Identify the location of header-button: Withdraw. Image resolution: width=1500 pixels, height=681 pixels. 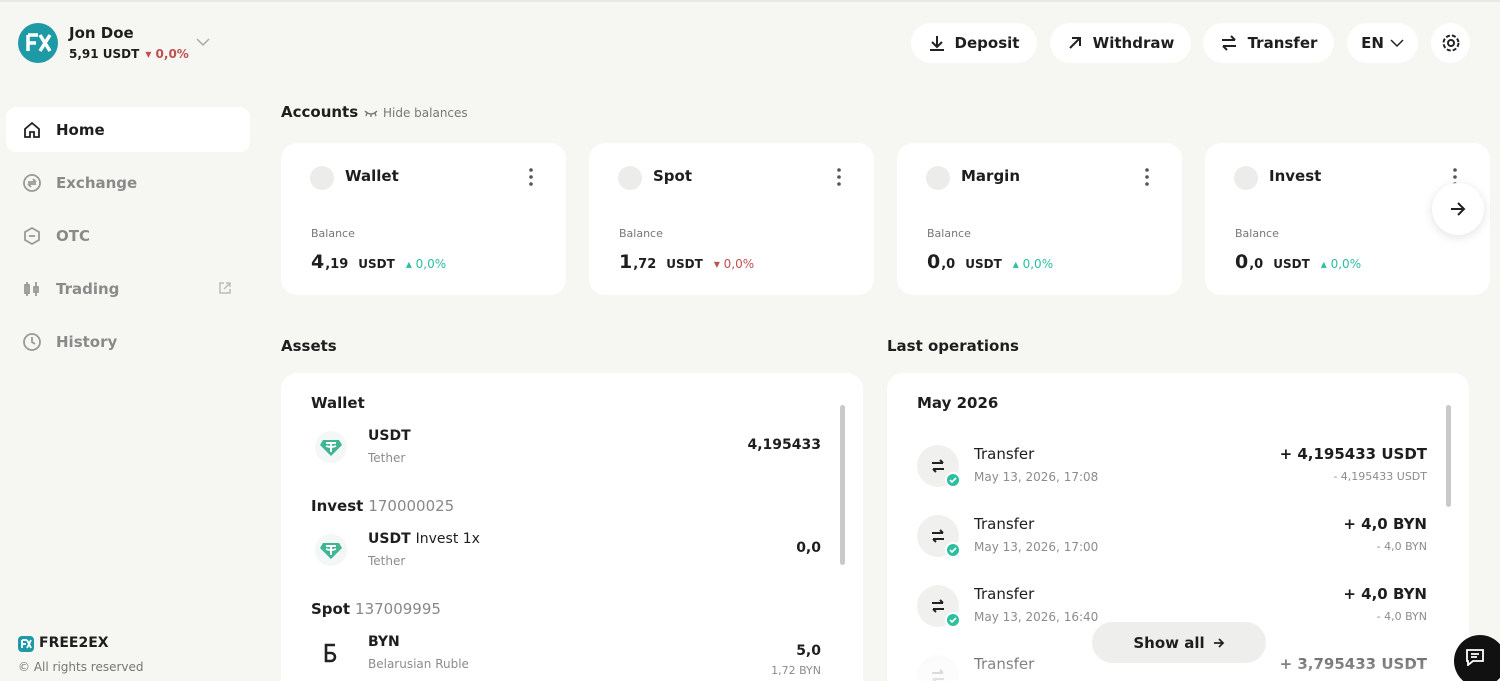
(1120, 43).